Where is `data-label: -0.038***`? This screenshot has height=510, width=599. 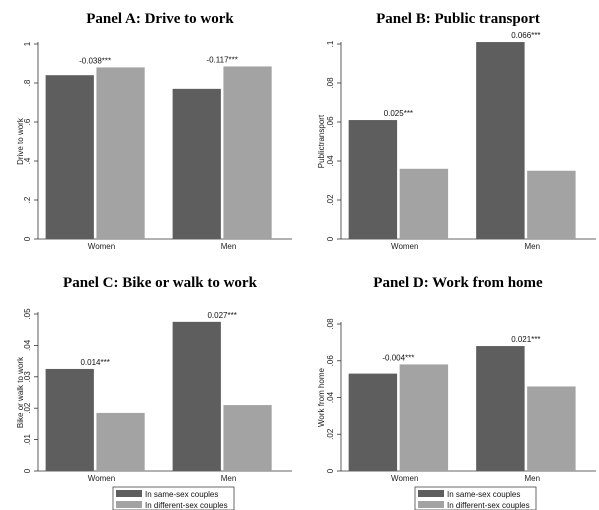 data-label: -0.038*** is located at coordinates (95, 60).